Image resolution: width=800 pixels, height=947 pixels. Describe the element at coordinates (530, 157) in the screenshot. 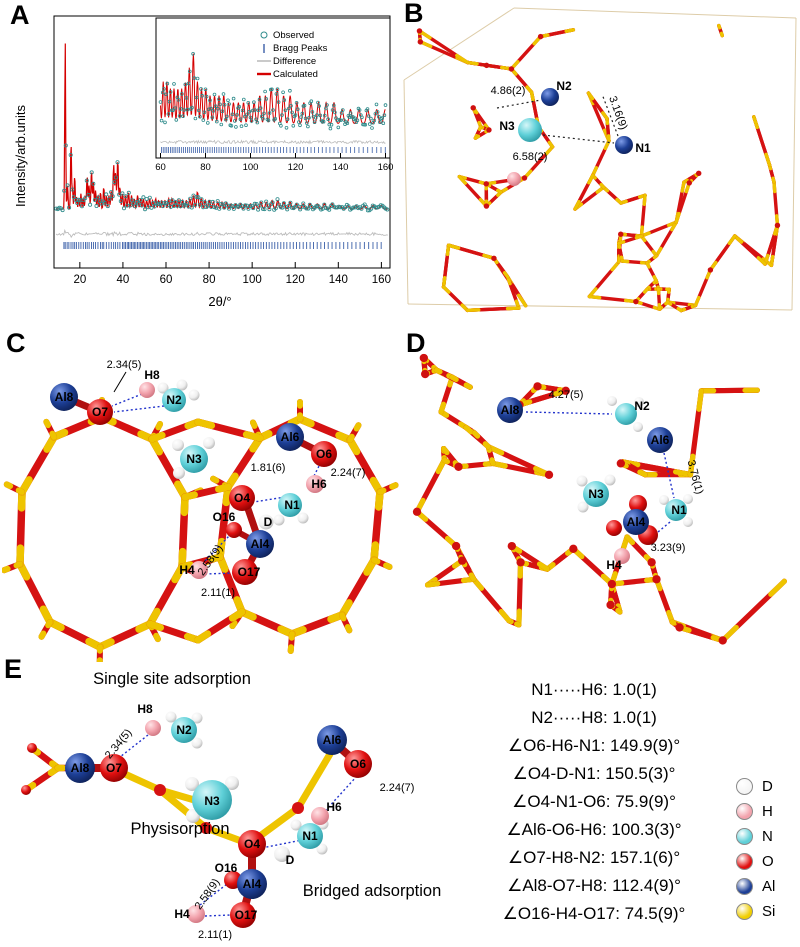

I see `distance-label: 6.58(2)` at that location.